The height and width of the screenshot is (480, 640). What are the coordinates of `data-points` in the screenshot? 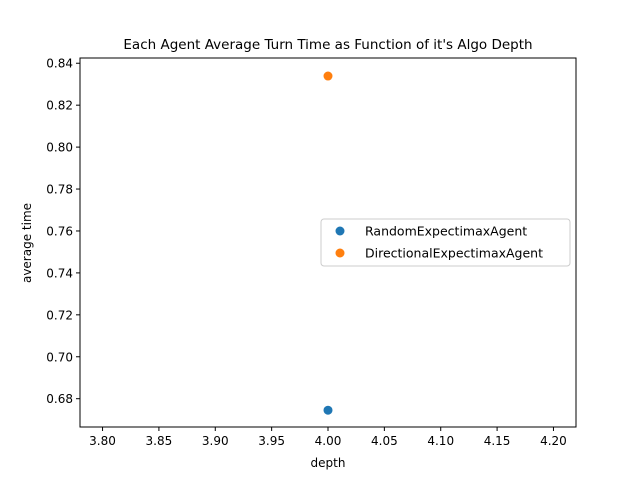 It's located at (328, 243).